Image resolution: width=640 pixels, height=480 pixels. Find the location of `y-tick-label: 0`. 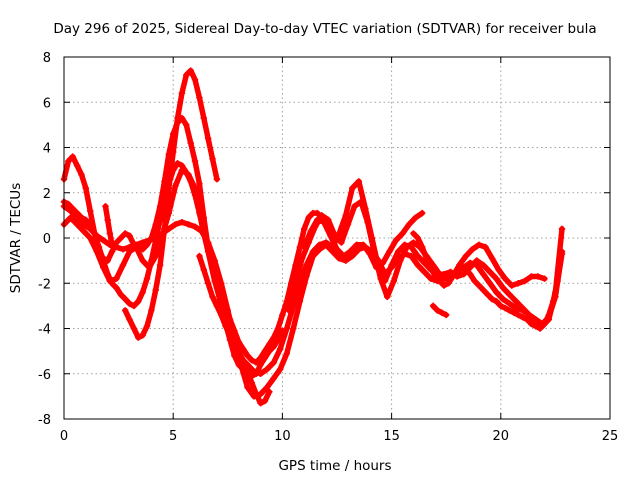

y-tick-label: 0 is located at coordinates (47, 239).